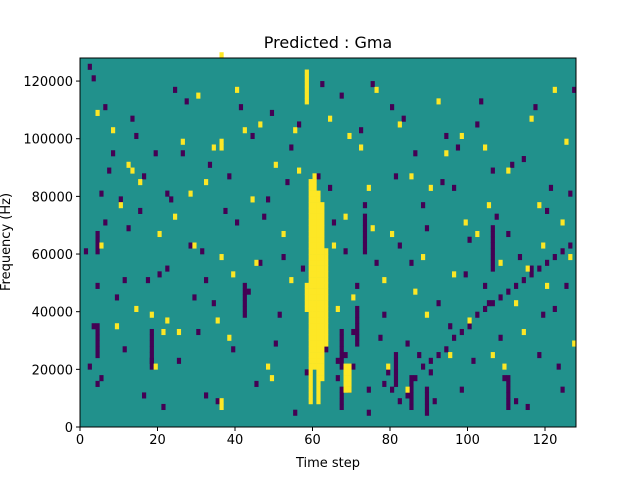 The image size is (640, 480). What do you see at coordinates (235, 440) in the screenshot?
I see `x-tick-label: 40` at bounding box center [235, 440].